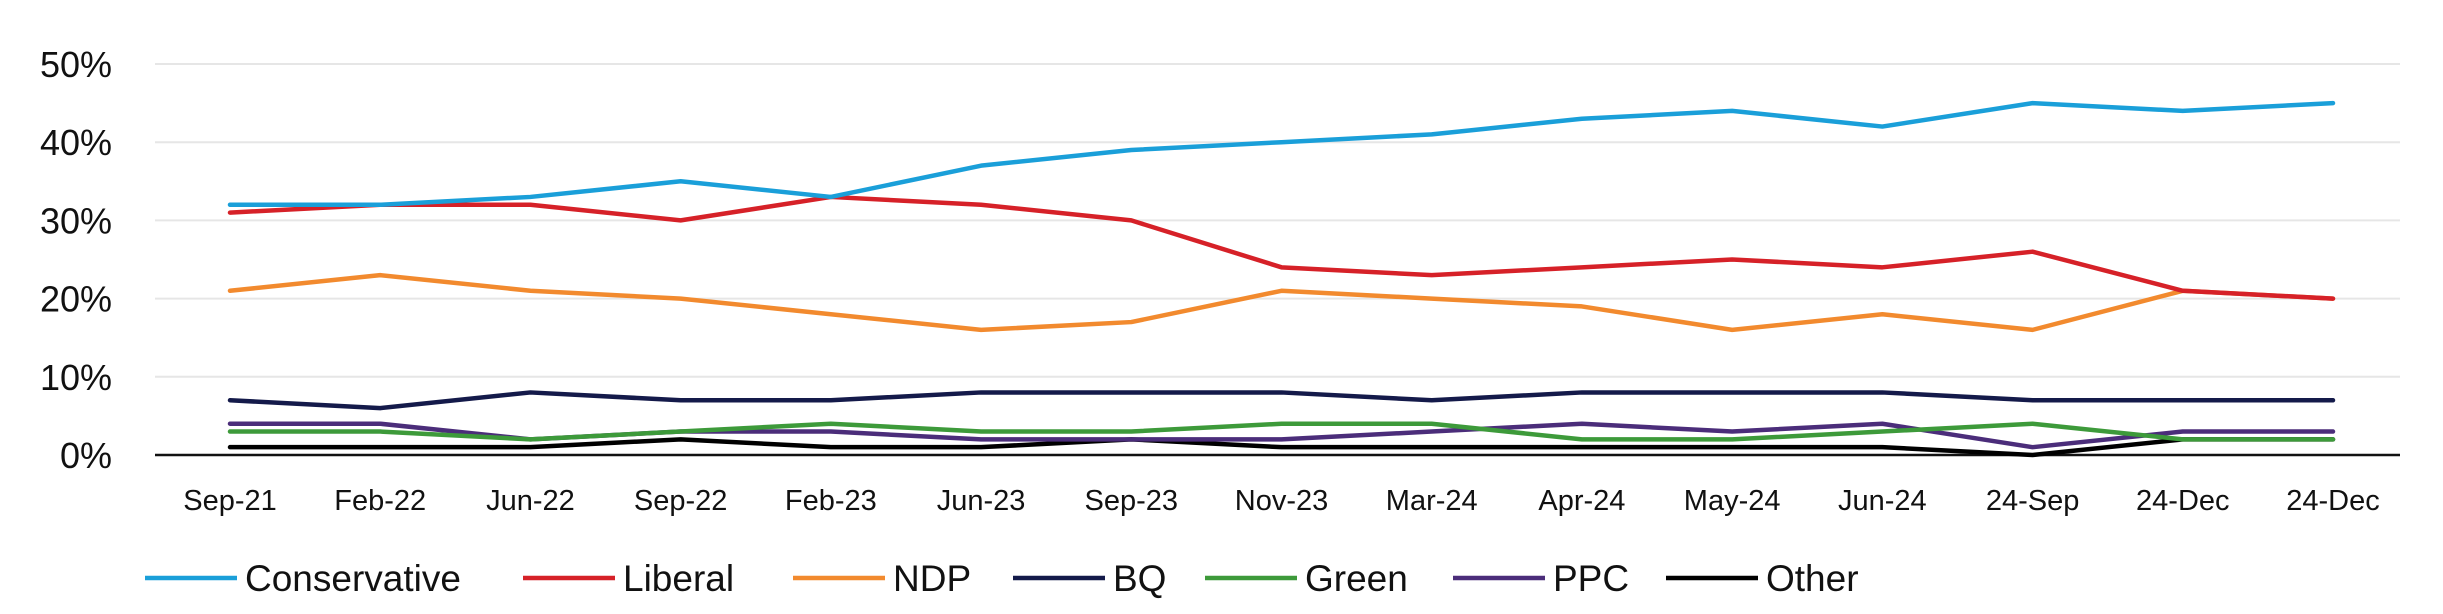 The image size is (2443, 614). Describe the element at coordinates (86, 455) in the screenshot. I see `y-tick-label: 0%` at that location.